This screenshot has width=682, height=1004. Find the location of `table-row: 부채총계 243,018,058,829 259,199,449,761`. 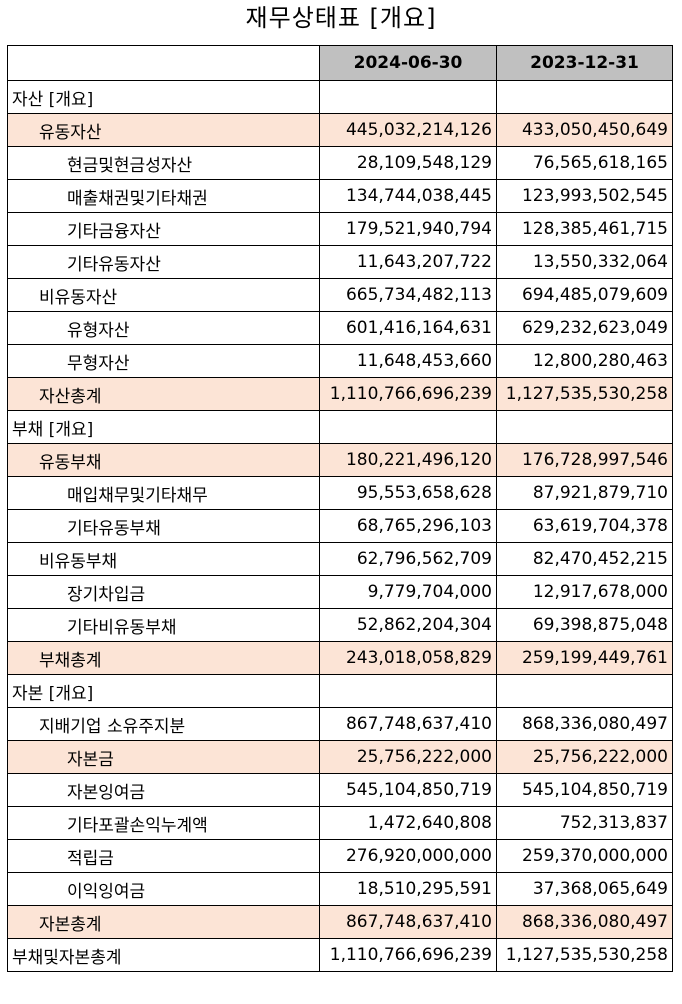

table-row: 부채총계 243,018,058,829 259,199,449,761 is located at coordinates (340, 658).